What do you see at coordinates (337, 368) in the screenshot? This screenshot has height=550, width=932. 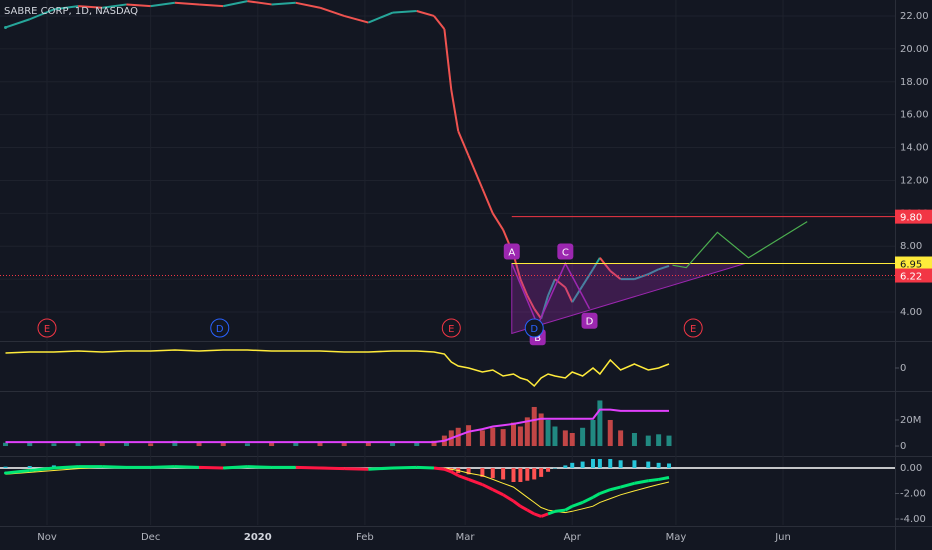 I see `indicator-line` at bounding box center [337, 368].